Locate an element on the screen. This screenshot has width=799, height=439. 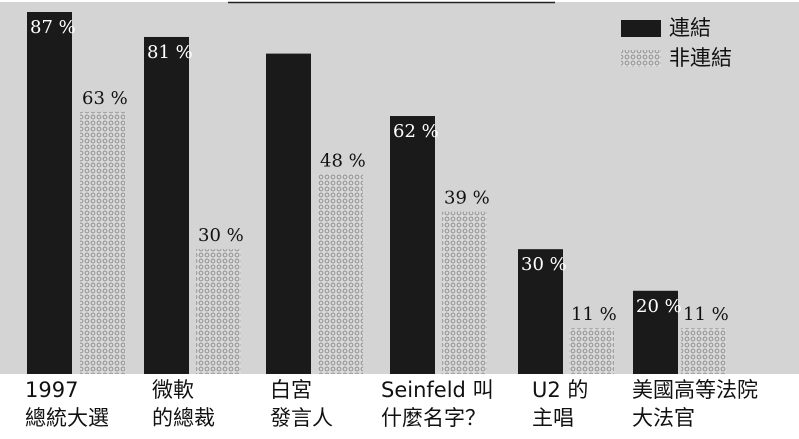
legend-label-not-linked: 非連結 is located at coordinates (700, 58).